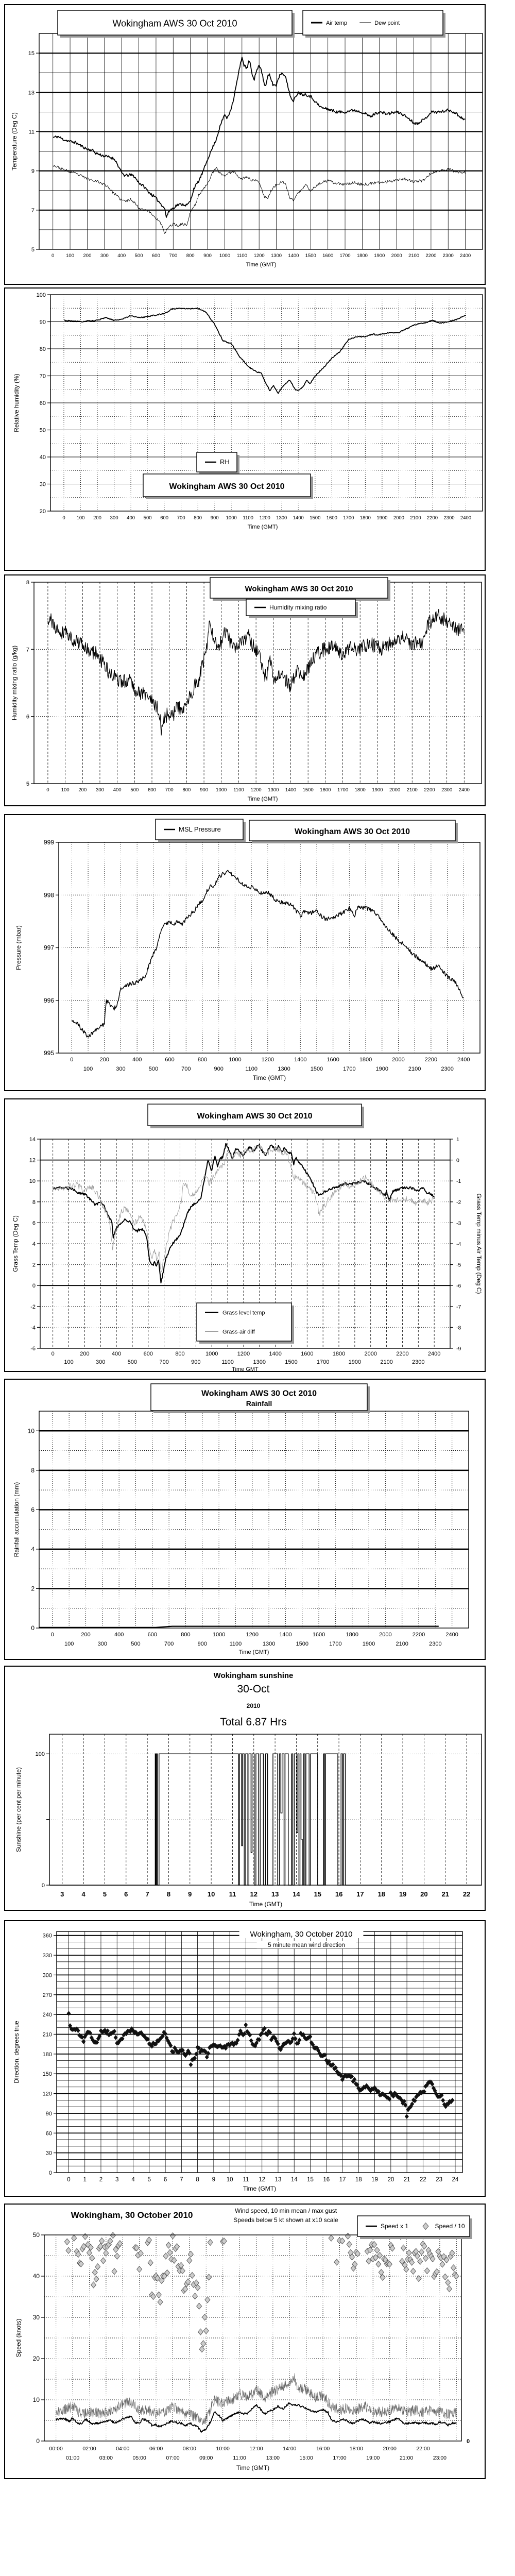  What do you see at coordinates (43, 431) in the screenshot?
I see `svg-text: 50` at bounding box center [43, 431].